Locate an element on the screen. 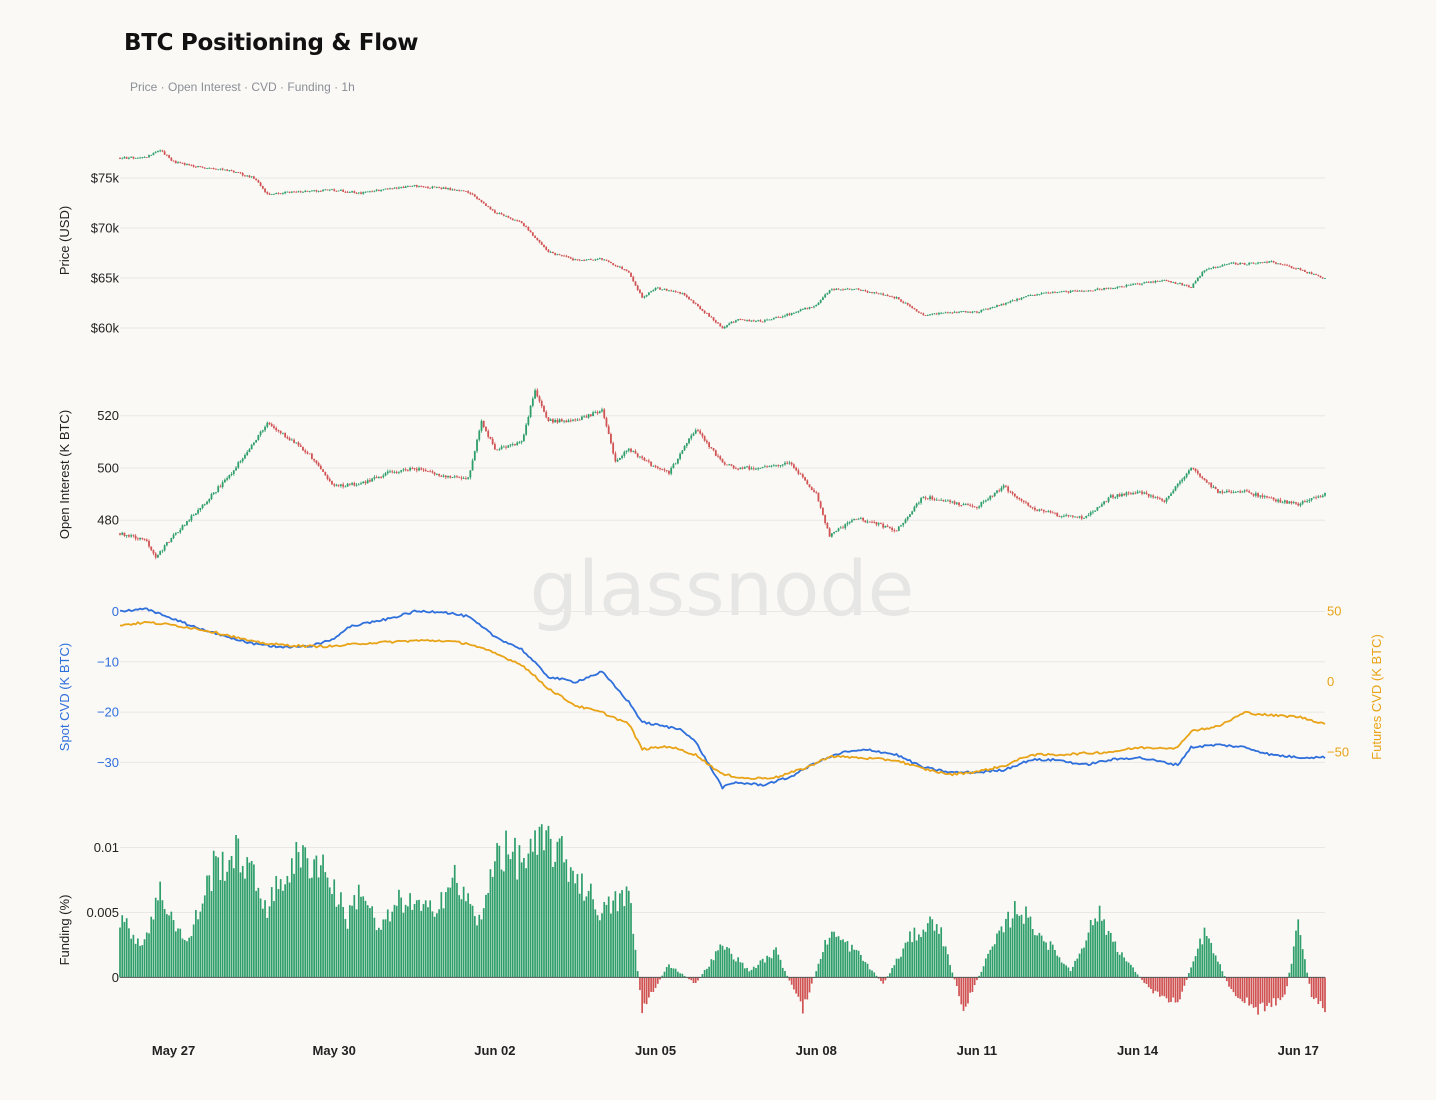 The image size is (1436, 1100). xtick-0: May 27 is located at coordinates (173, 1050).